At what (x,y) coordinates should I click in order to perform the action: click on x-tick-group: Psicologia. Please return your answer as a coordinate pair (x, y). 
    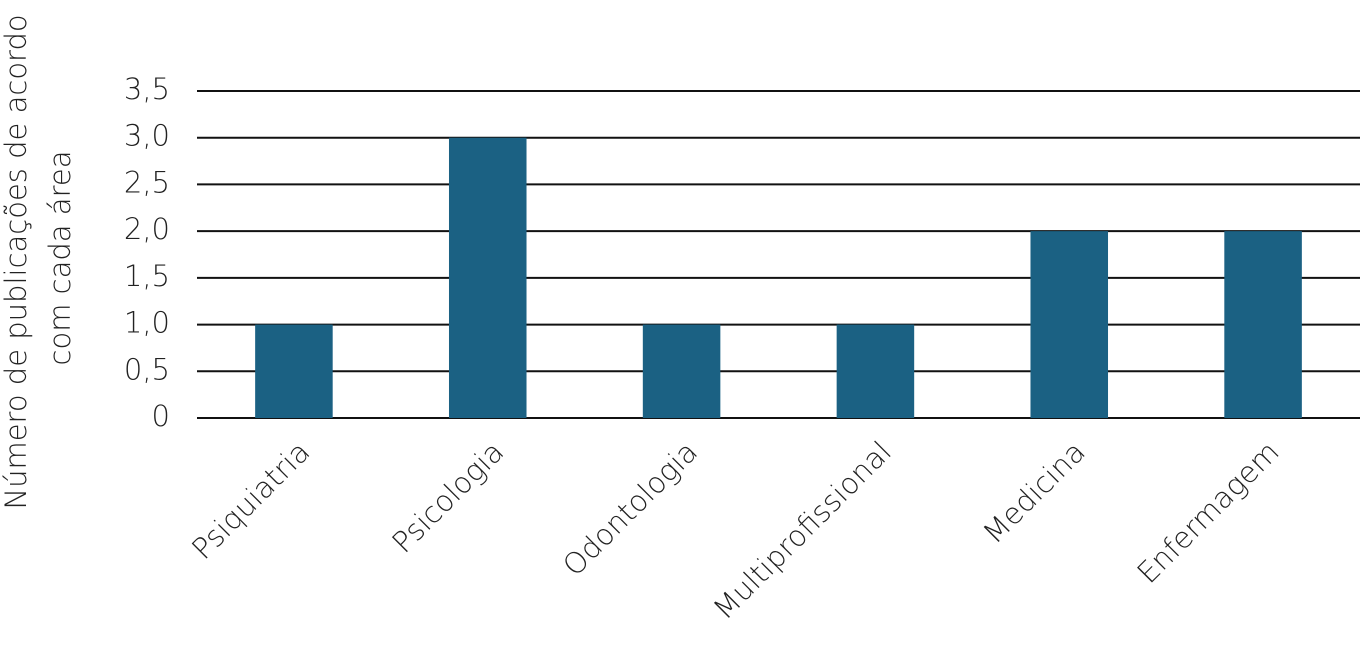
    Looking at the image, I should click on (447, 497).